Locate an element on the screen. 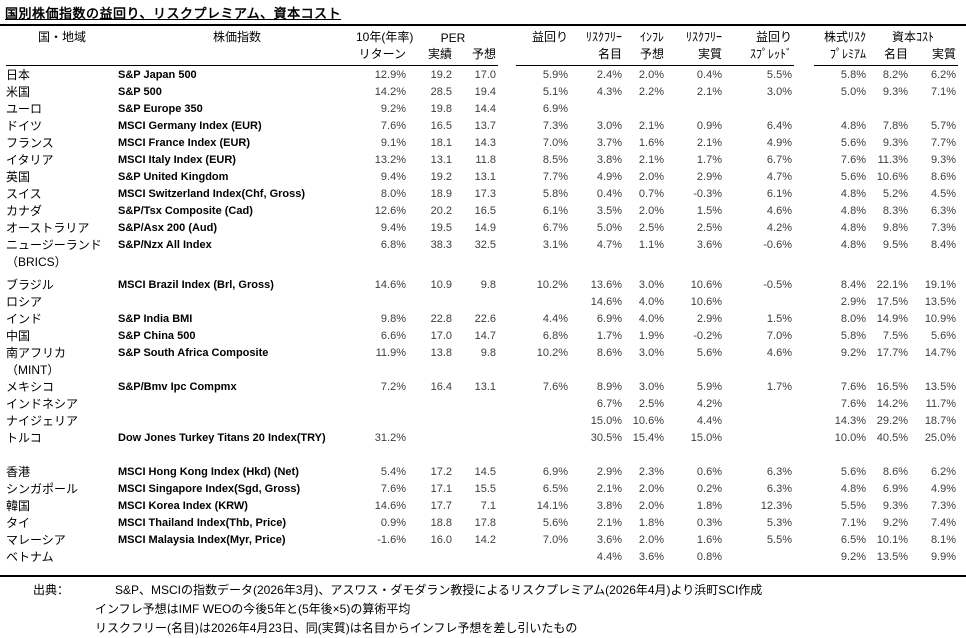 The height and width of the screenshot is (638, 966). value-cell: 0.8% is located at coordinates (709, 556).